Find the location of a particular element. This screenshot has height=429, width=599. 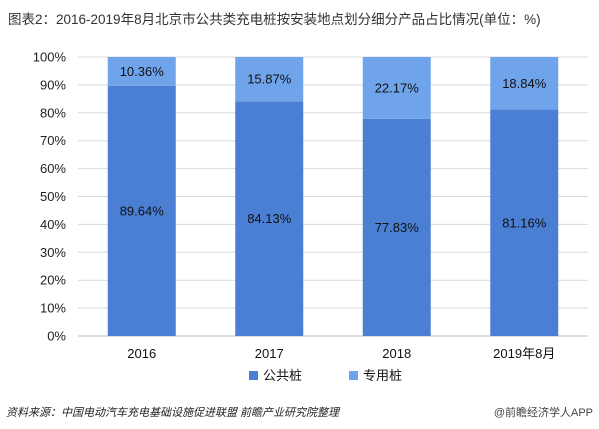

x-category-label: 2017 is located at coordinates (269, 353).